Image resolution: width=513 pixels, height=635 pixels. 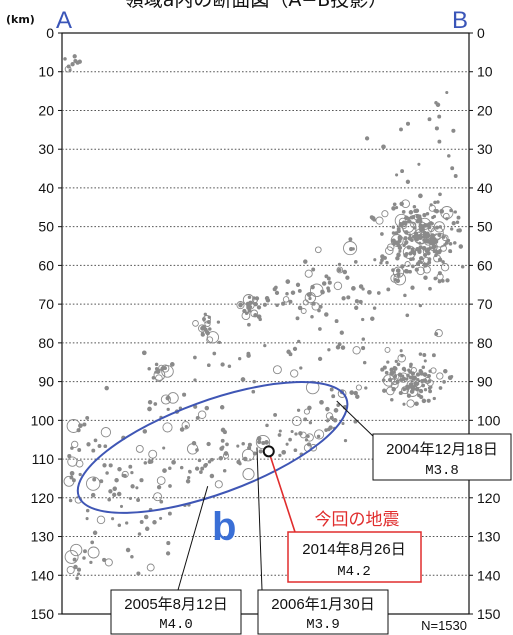 What do you see at coordinates (64, 20) in the screenshot?
I see `end-label-a: A` at bounding box center [64, 20].